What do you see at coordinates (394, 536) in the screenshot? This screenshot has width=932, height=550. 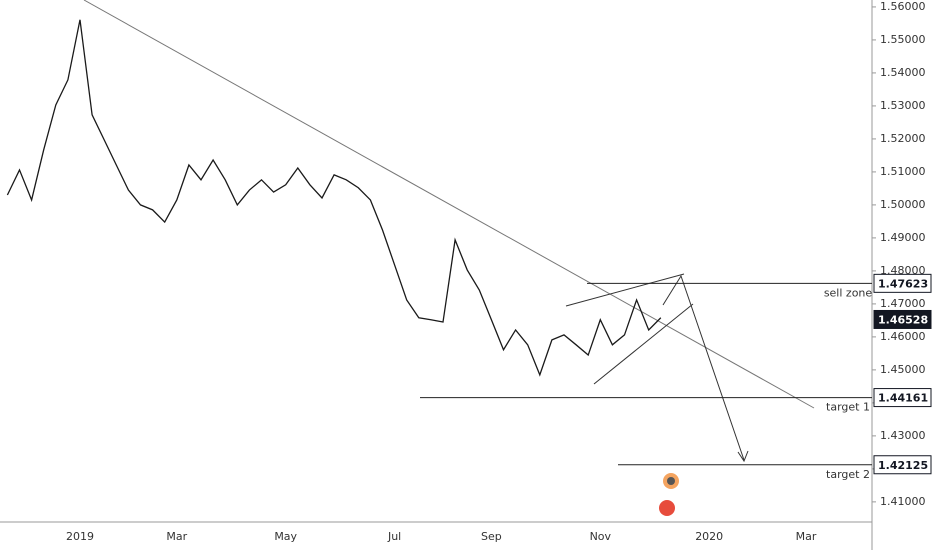 I see `x-tick-label: Jul` at bounding box center [394, 536].